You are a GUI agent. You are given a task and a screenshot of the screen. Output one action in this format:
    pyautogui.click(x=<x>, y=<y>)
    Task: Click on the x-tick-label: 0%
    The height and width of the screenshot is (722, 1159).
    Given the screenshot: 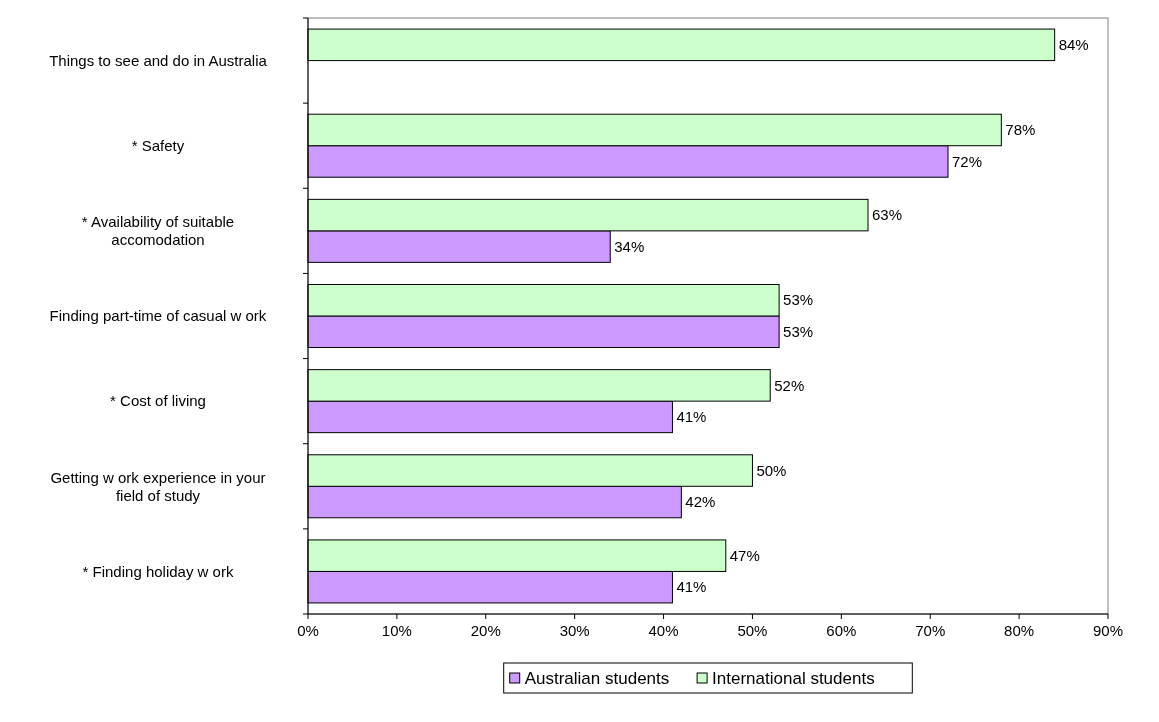 What is the action you would take?
    pyautogui.click(x=308, y=630)
    